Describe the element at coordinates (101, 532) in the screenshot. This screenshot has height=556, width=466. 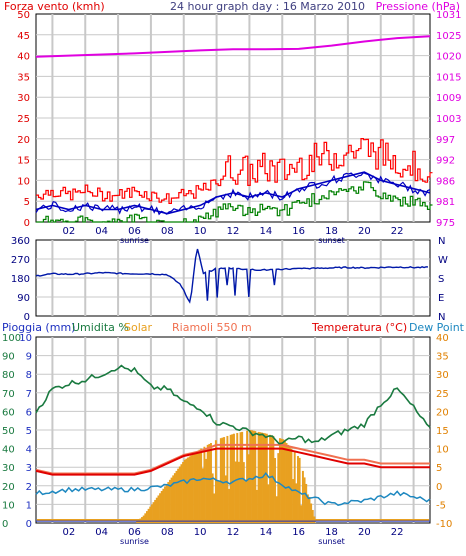
I see `hour-label: 04` at that location.